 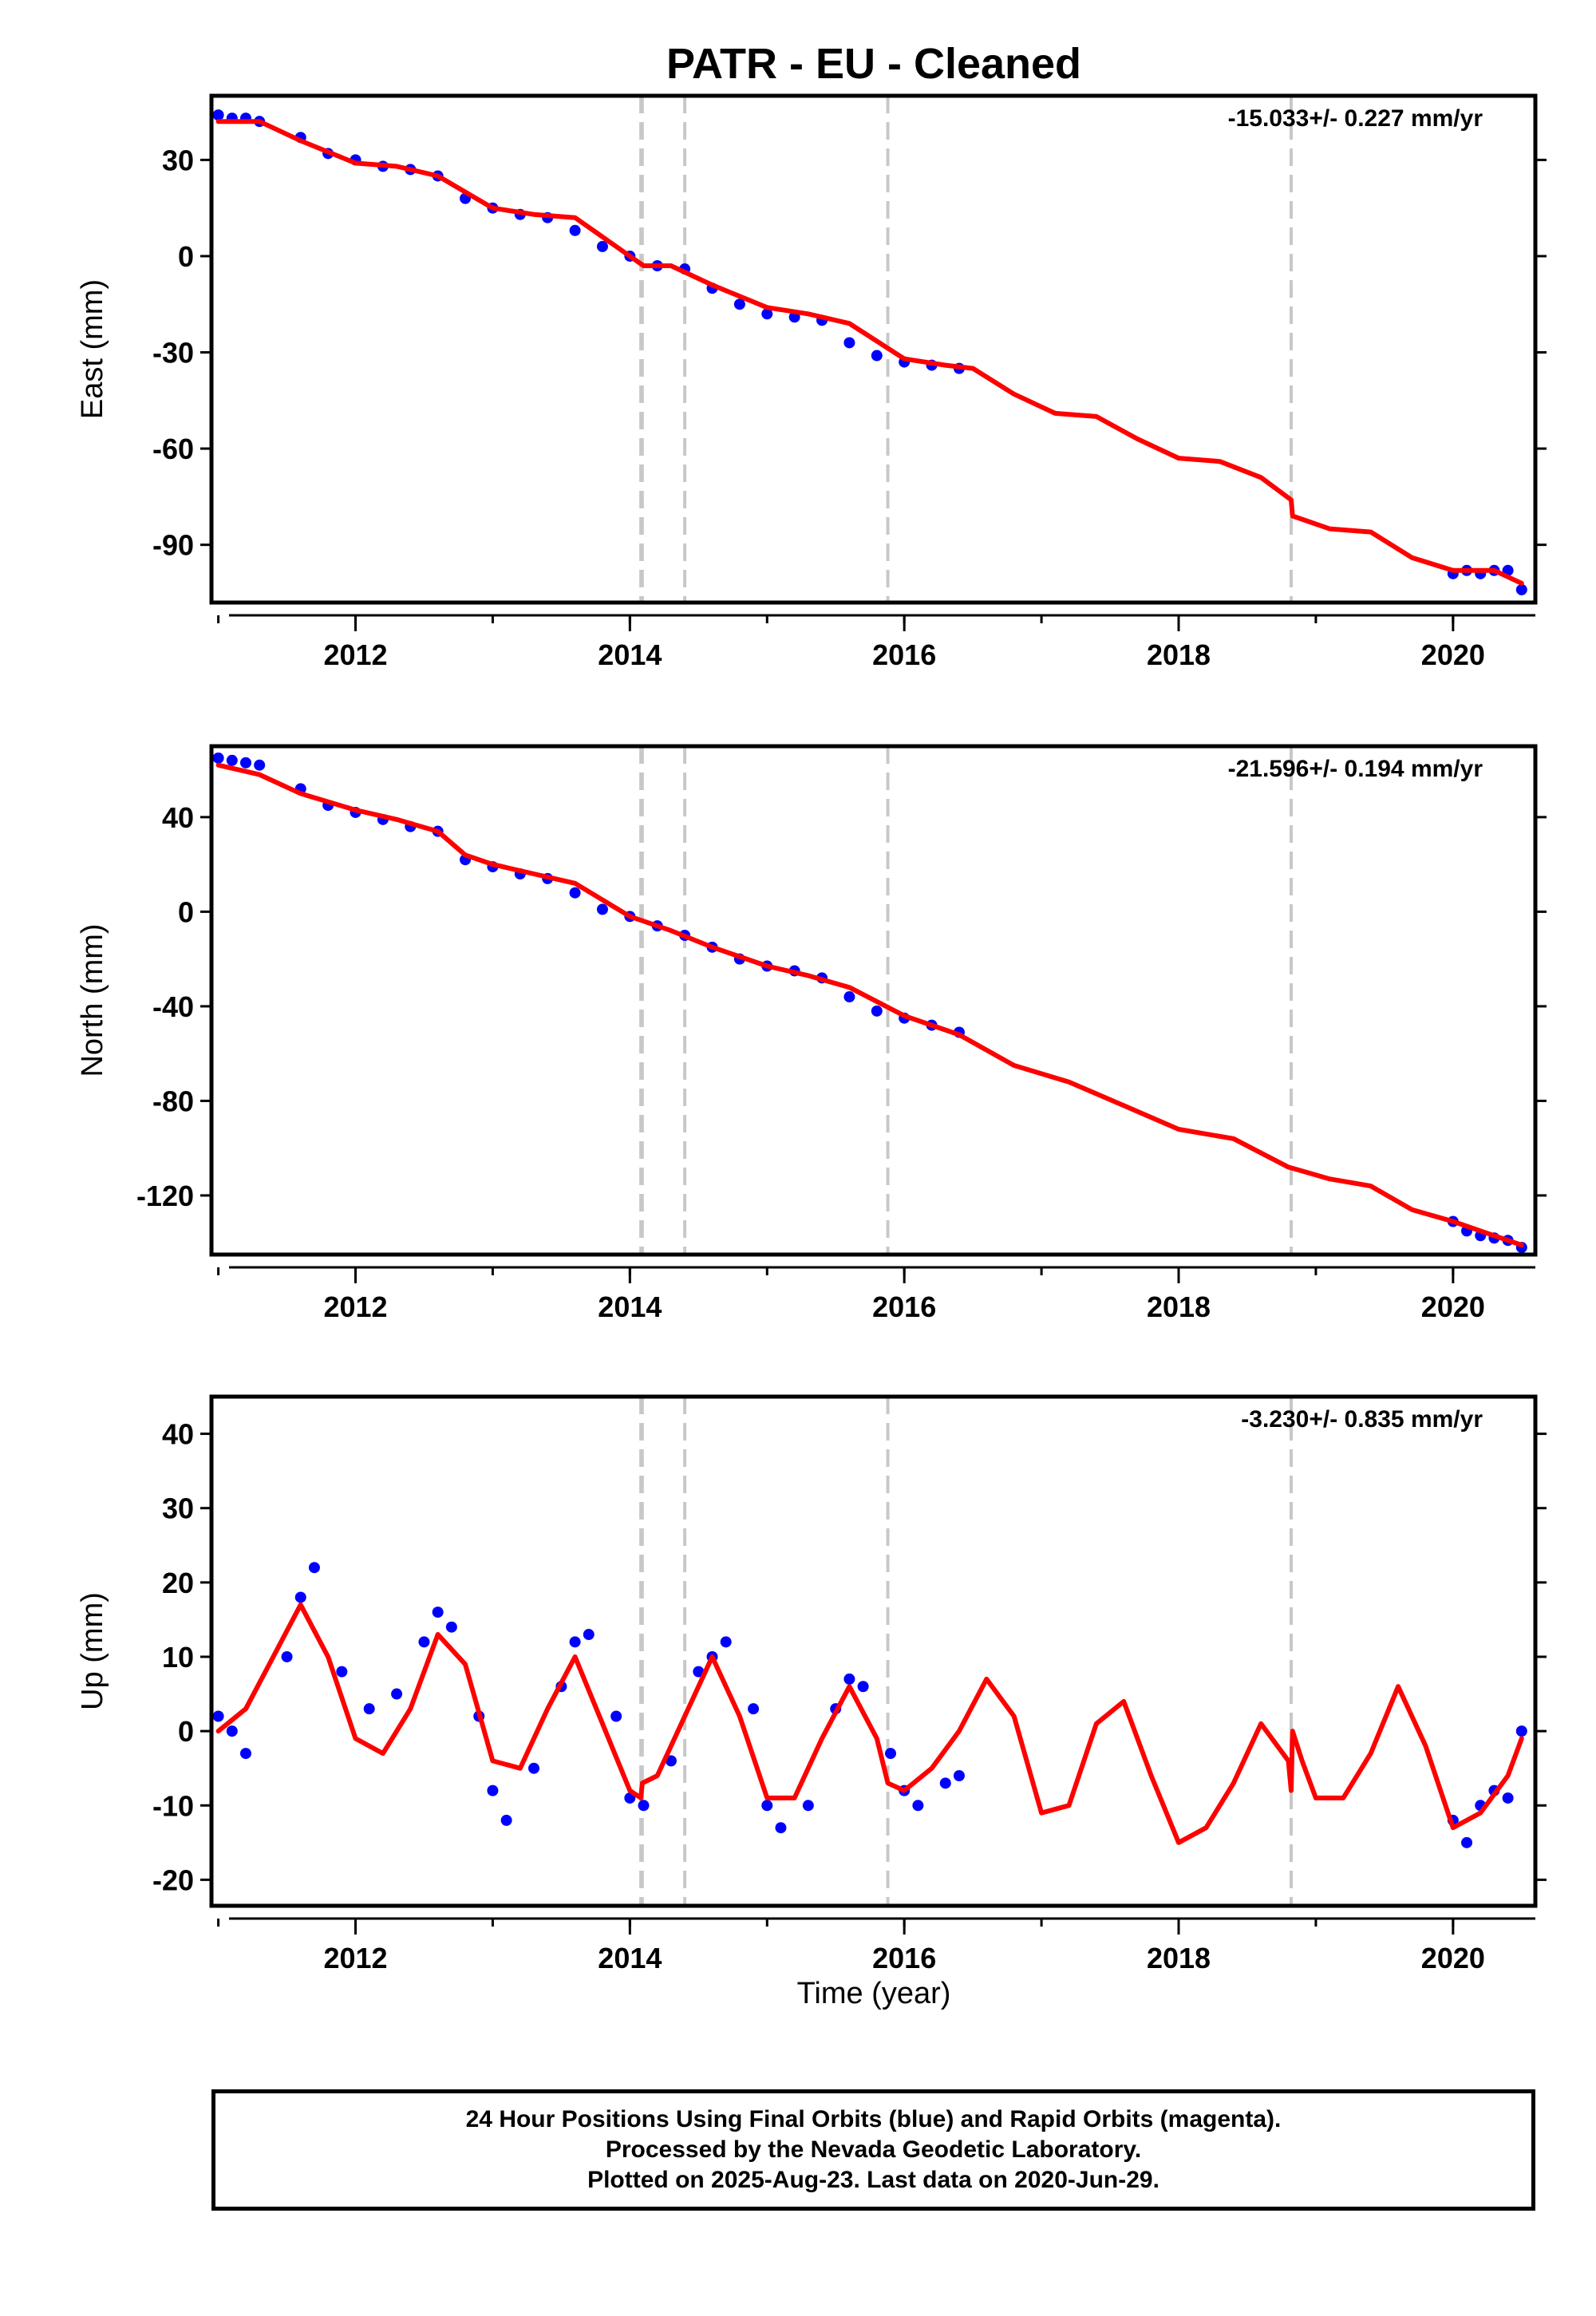 What do you see at coordinates (178, 1658) in the screenshot?
I see `y-tick-label: 10` at bounding box center [178, 1658].